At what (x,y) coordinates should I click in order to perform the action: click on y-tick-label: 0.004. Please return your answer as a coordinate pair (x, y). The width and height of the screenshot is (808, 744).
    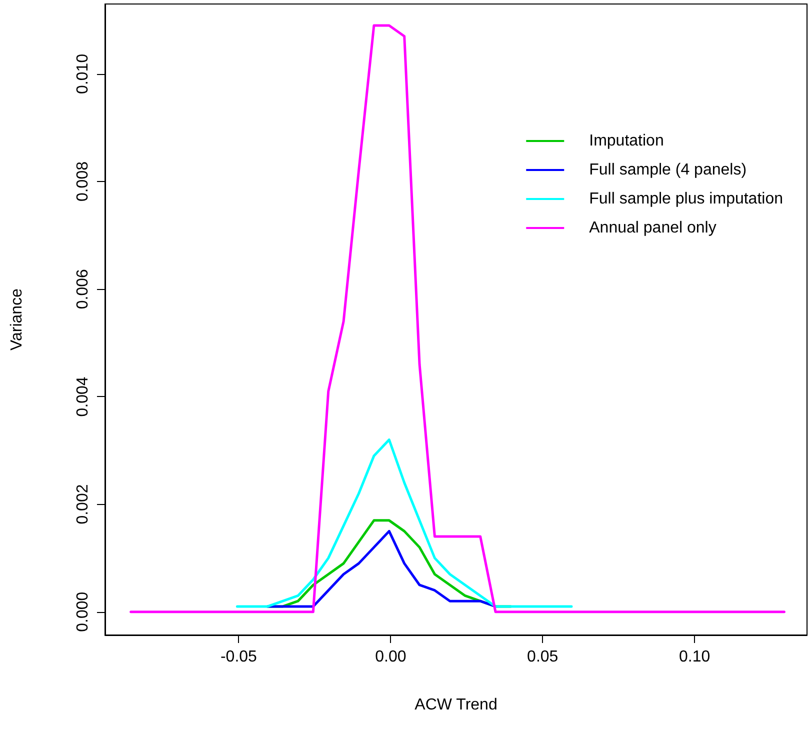
    Looking at the image, I should click on (83, 396).